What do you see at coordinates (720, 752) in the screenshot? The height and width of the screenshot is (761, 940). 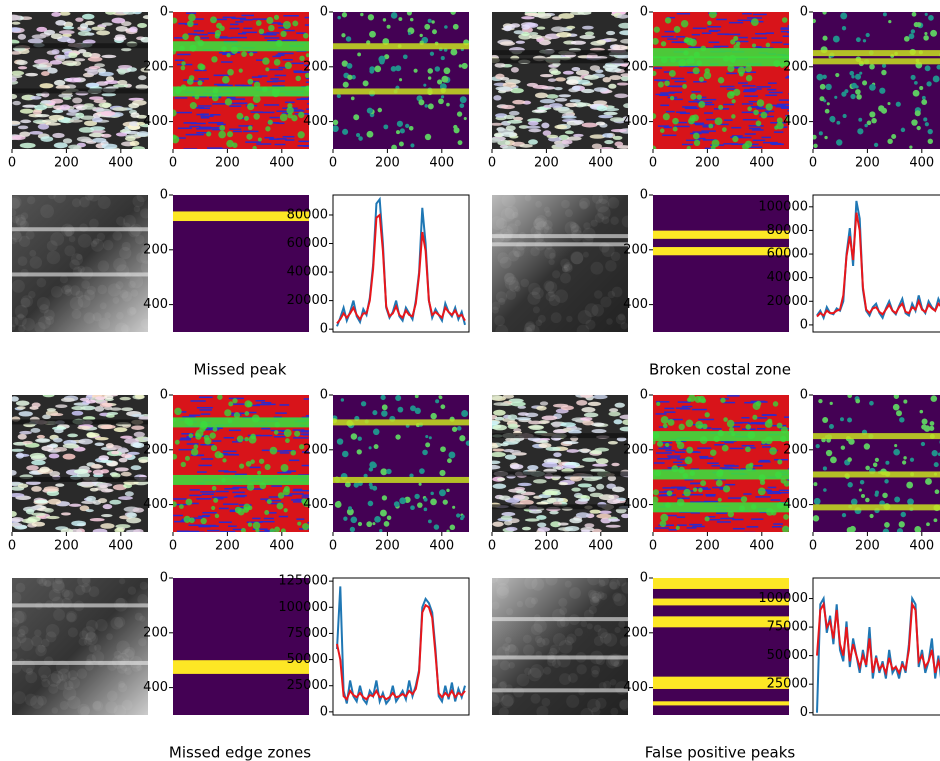 I see `caption: False positive peaks` at bounding box center [720, 752].